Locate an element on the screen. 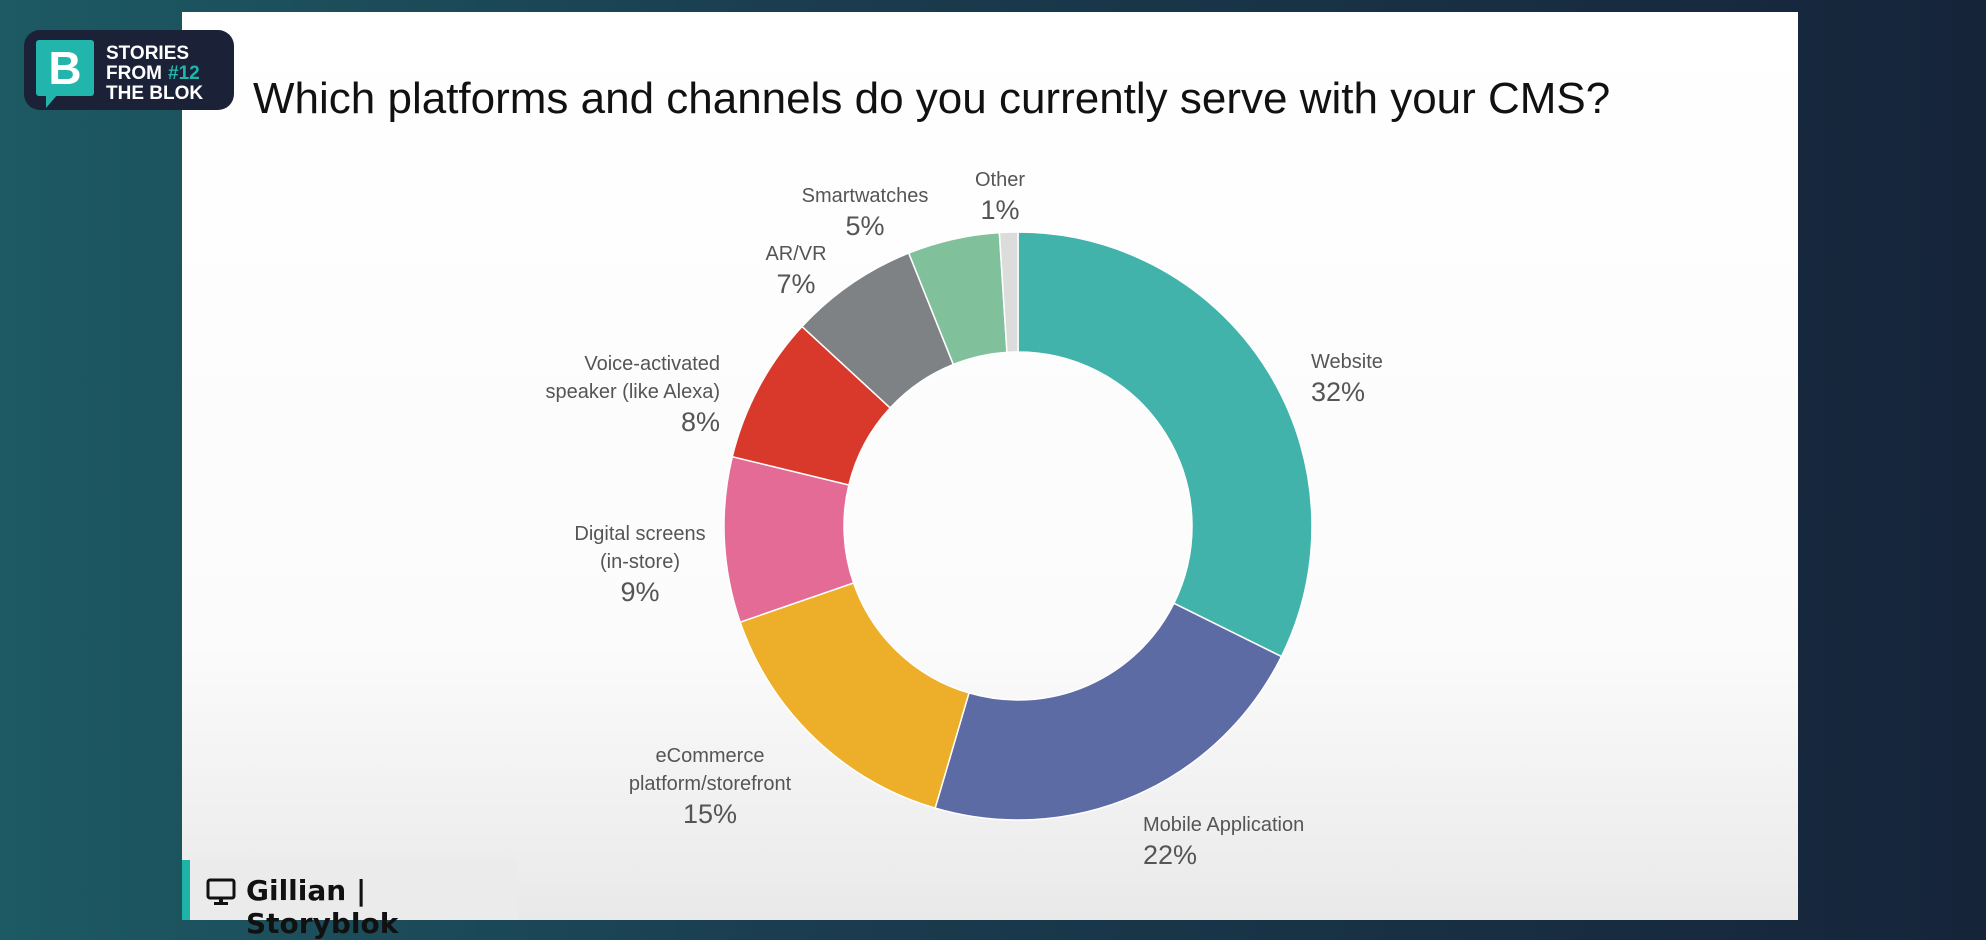  label-voice-speaker: Voice-activated speaker (like Alexa) 8% is located at coordinates (632, 395).